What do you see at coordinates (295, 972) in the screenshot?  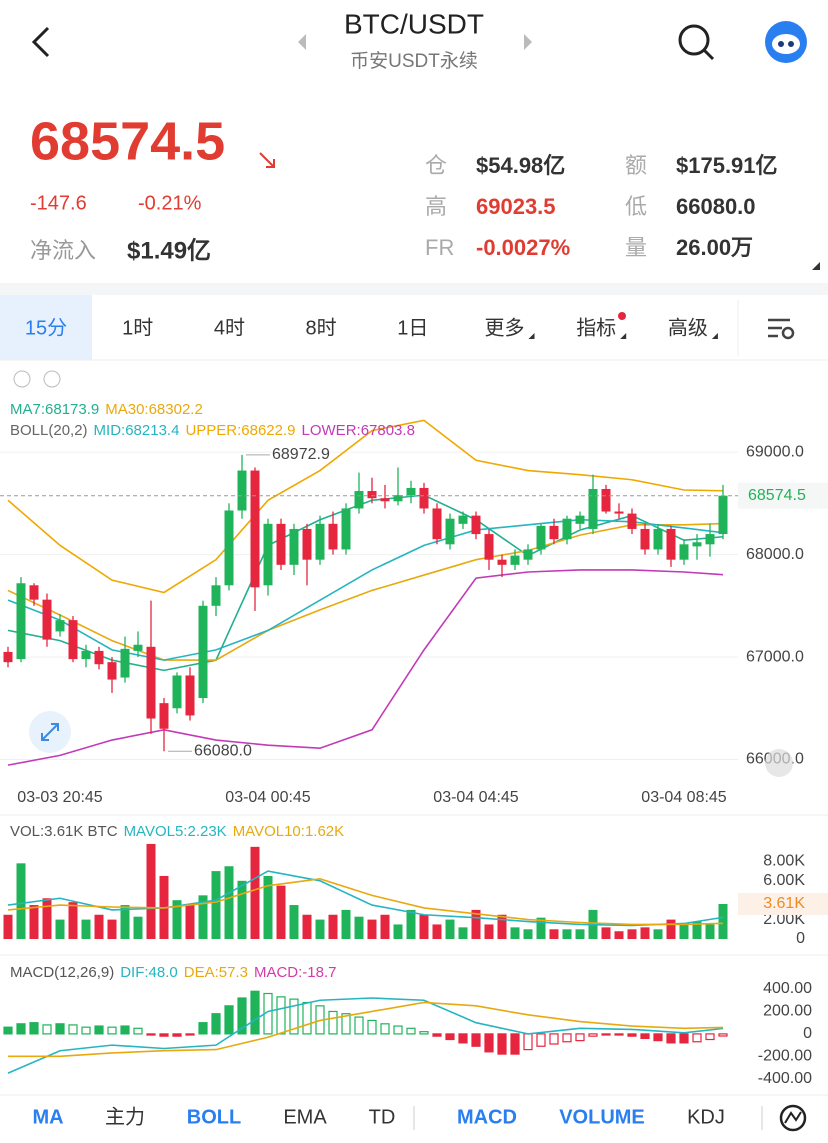 I see `legend-entry: MACD:-18.7` at bounding box center [295, 972].